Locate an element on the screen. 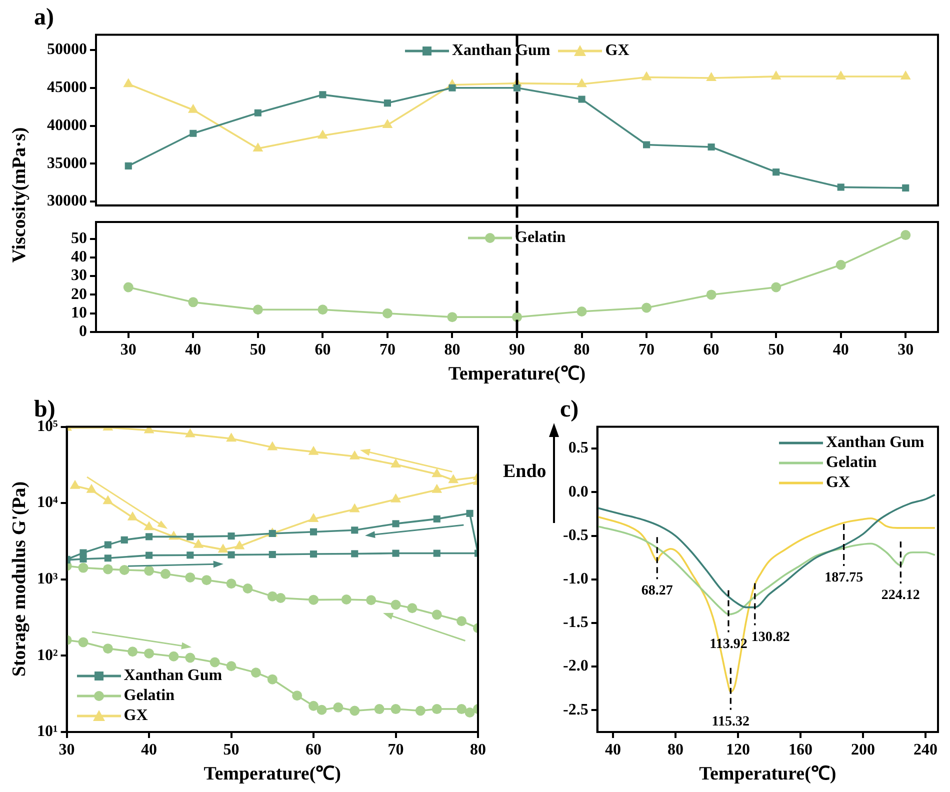  y-tick-label: 45000 is located at coordinates (67, 87).